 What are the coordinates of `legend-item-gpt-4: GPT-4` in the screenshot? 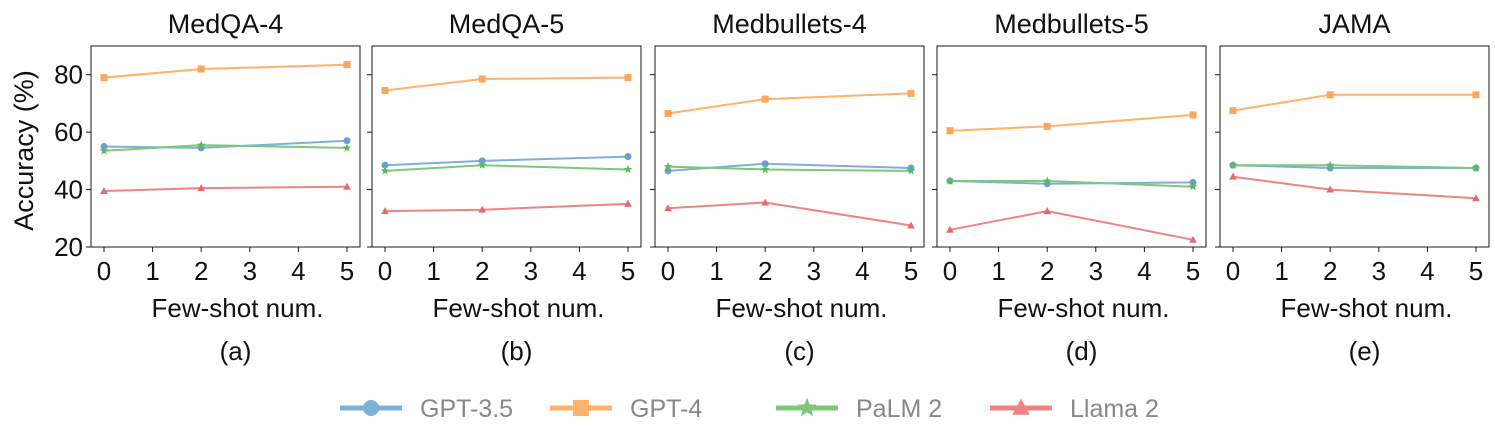 It's located at (626, 409).